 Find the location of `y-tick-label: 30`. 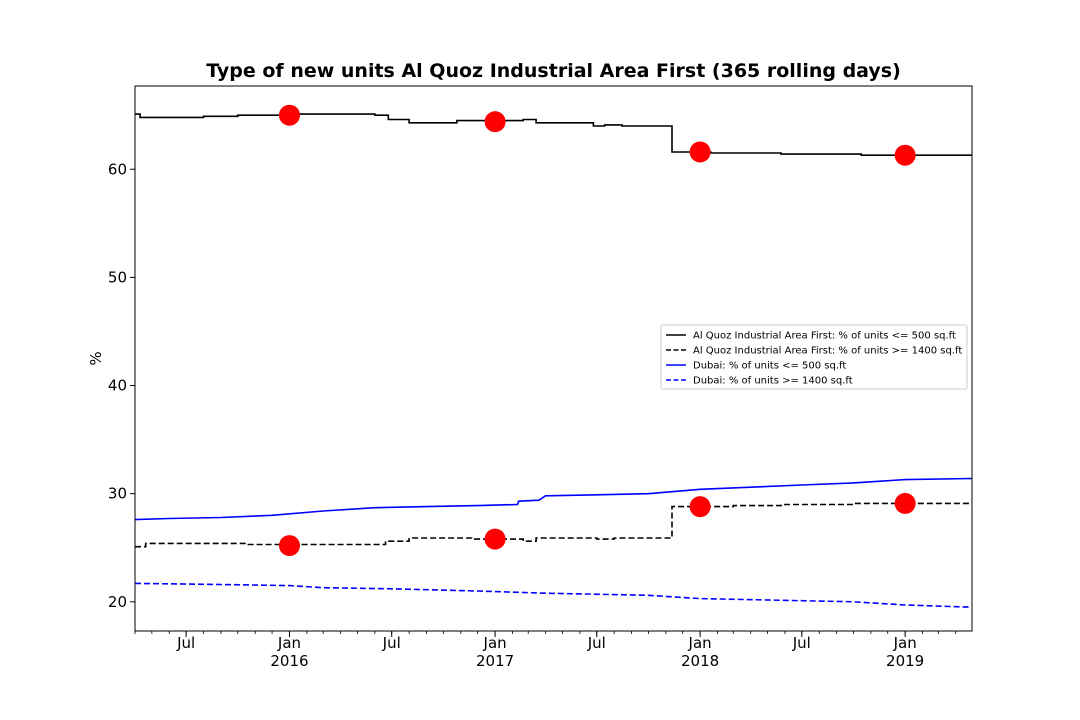

y-tick-label: 30 is located at coordinates (117, 494).